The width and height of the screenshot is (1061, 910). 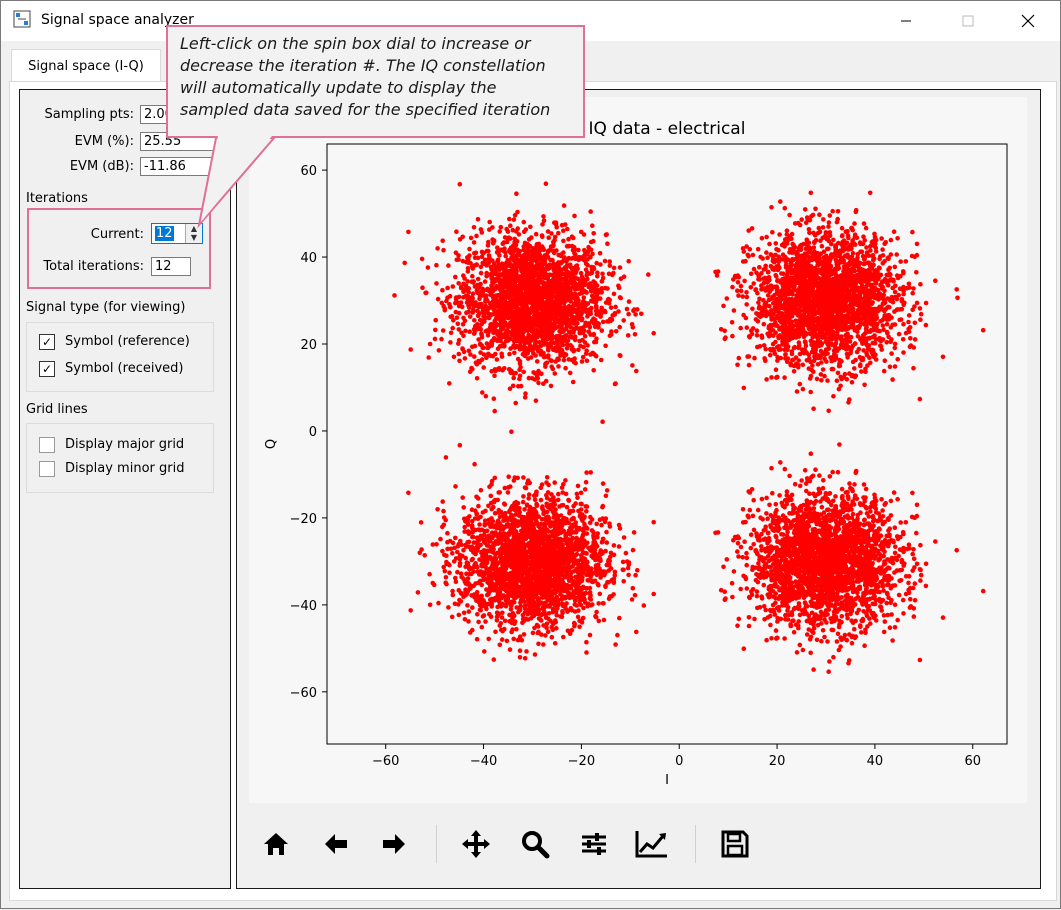 What do you see at coordinates (667, 129) in the screenshot?
I see `chart-title: IQ data - electrical` at bounding box center [667, 129].